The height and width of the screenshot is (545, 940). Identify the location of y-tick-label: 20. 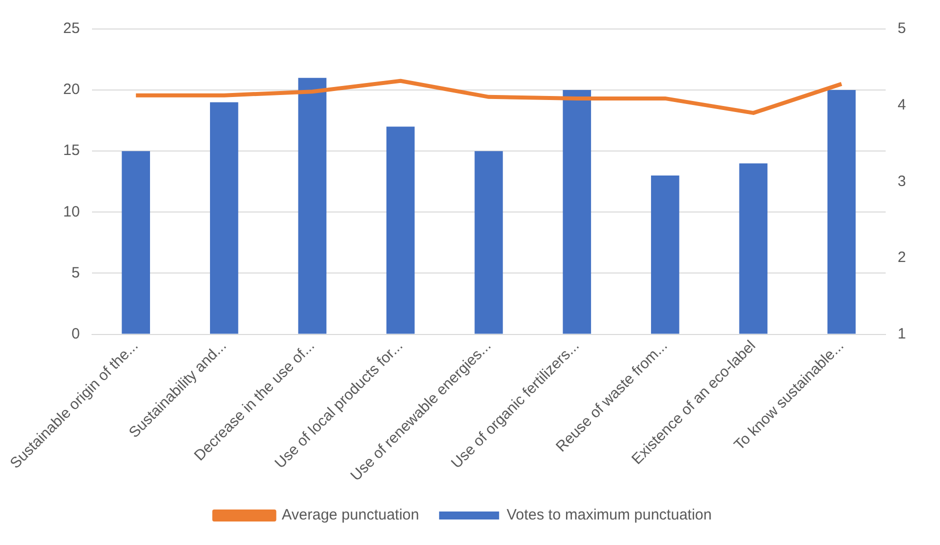
(71, 89).